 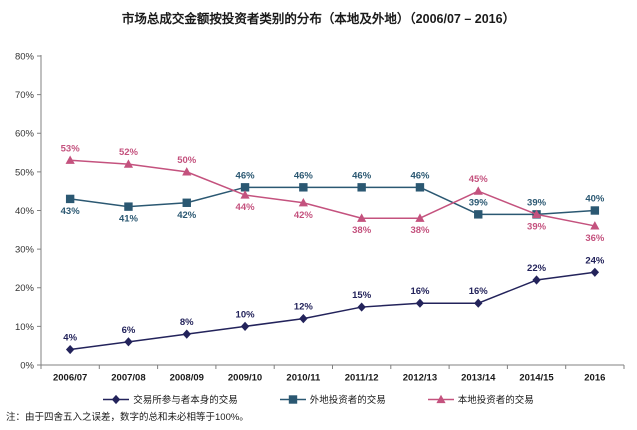 I want to click on y-axis-tick-label: 70%, so click(x=25, y=95).